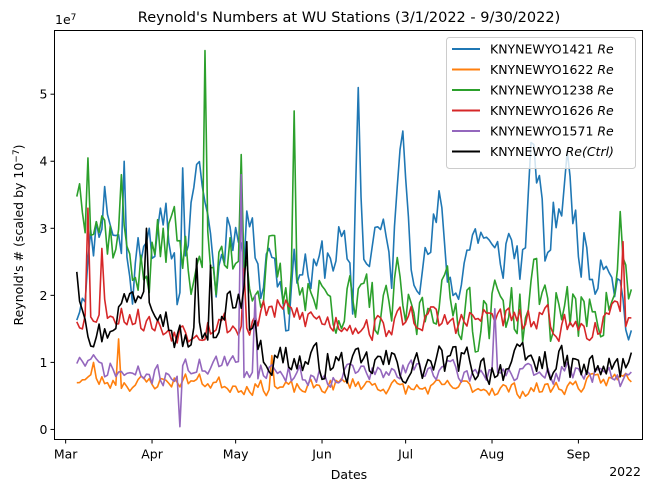  I want to click on legend-entry: KNYNEWYO1421 Re, so click(533, 49).